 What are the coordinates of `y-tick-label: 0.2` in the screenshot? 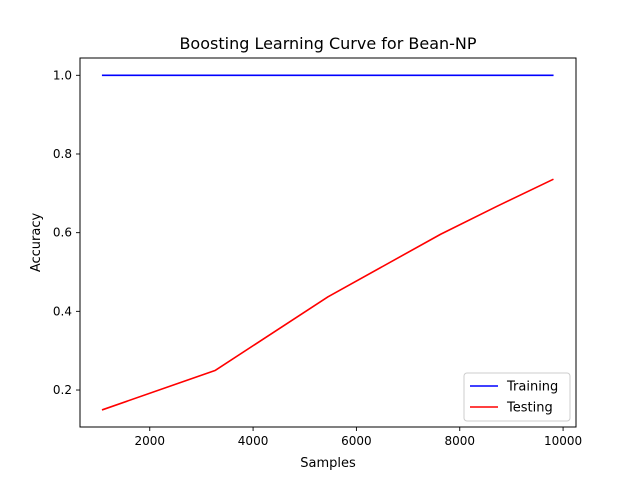 It's located at (62, 390).